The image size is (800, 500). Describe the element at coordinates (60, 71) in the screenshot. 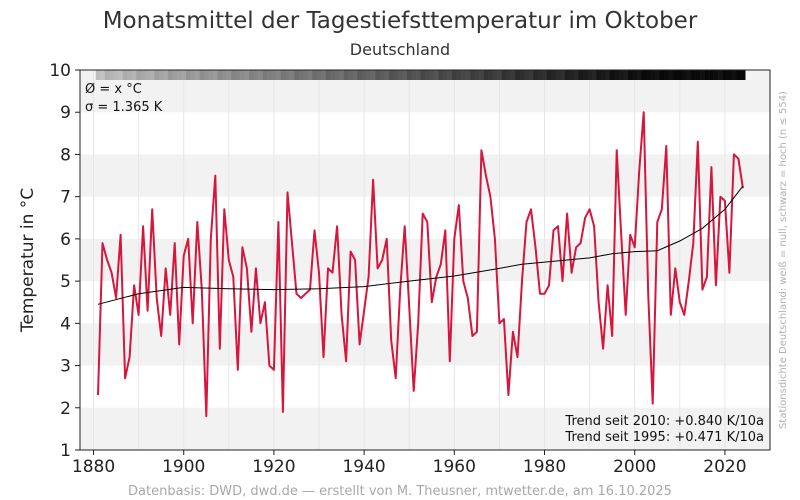

I see `y-tick-label: 10` at that location.